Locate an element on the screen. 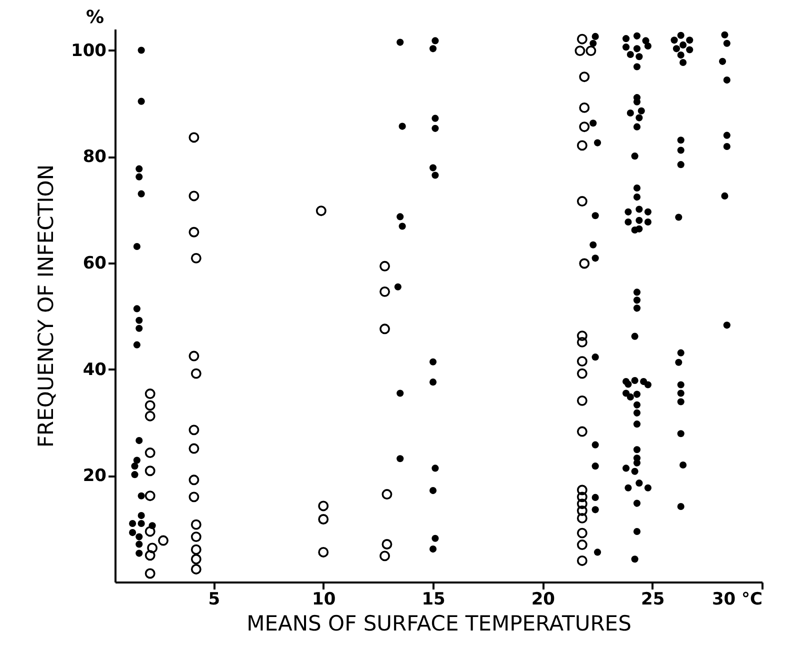 Image resolution: width=810 pixels, height=653 pixels. x-tick-label: 10 is located at coordinates (324, 600).